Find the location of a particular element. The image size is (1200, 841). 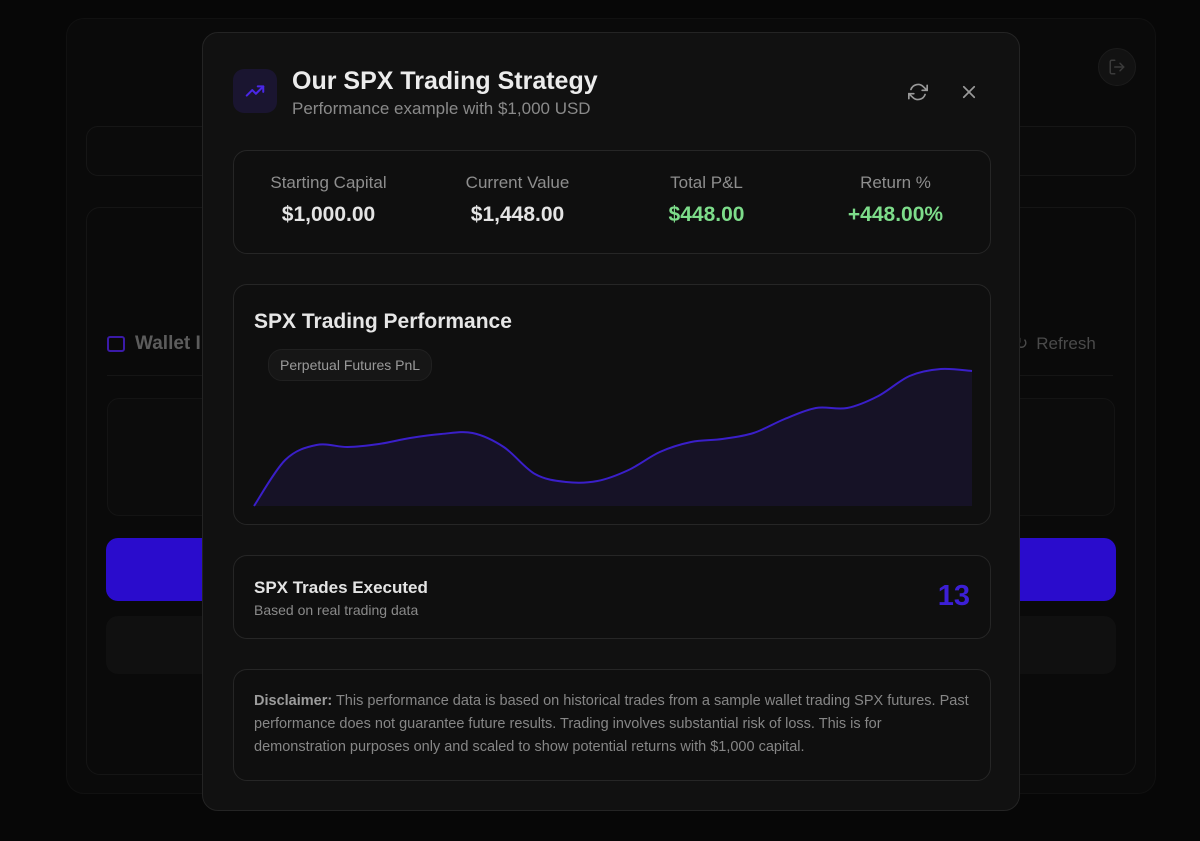

stat-value: +448.00% is located at coordinates (895, 214).